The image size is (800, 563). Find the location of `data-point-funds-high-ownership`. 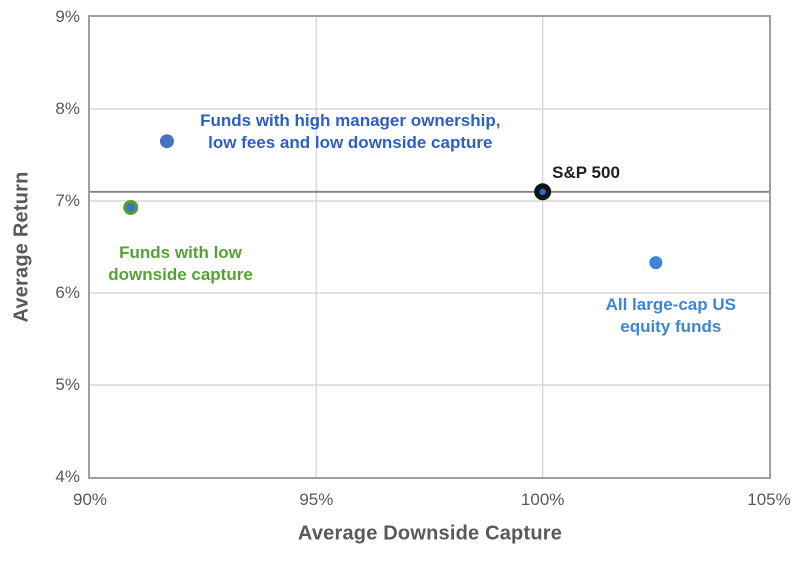

data-point-funds-high-ownership is located at coordinates (166, 141).